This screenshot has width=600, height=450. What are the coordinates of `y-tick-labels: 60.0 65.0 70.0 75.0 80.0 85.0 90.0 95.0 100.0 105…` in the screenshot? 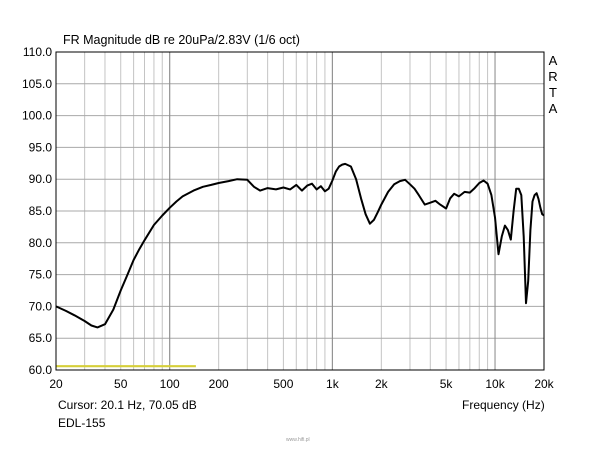 It's located at (37, 211).